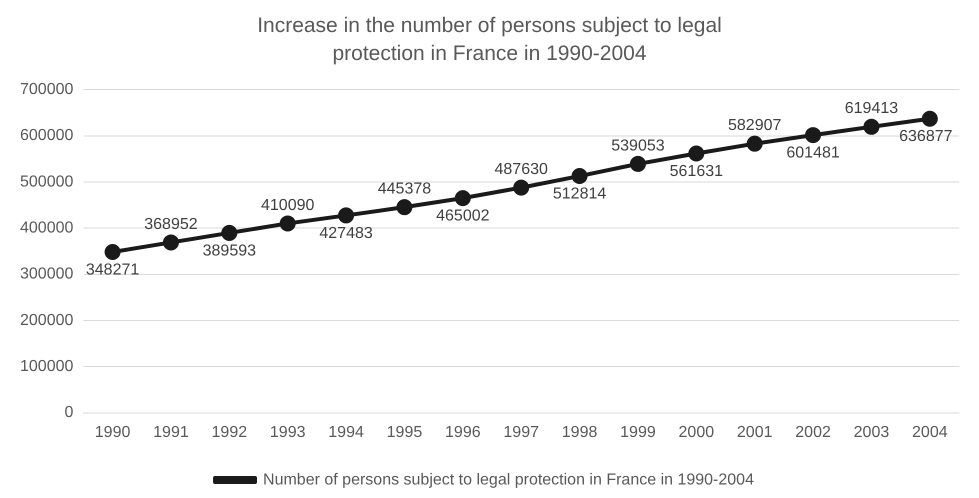 The width and height of the screenshot is (979, 498). What do you see at coordinates (755, 125) in the screenshot?
I see `data-label: 582907` at bounding box center [755, 125].